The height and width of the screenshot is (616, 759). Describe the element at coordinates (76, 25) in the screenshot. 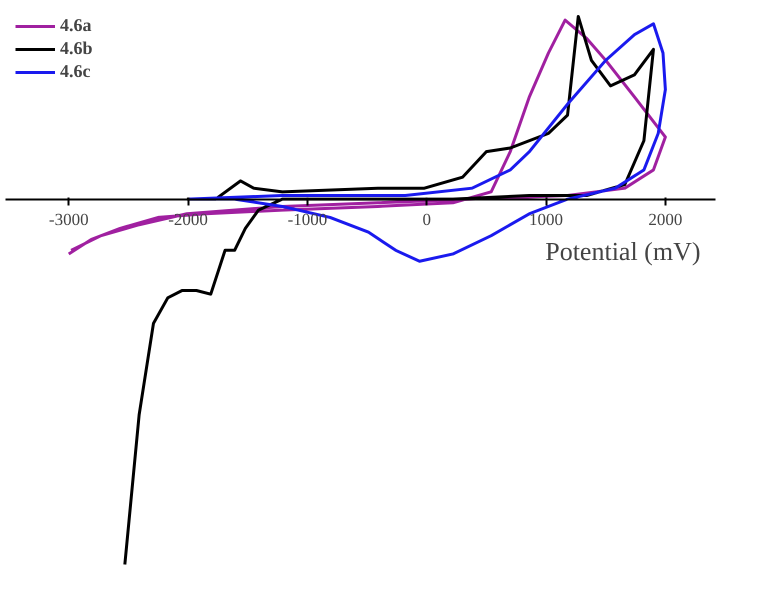

I see `legend-label: 4.6a` at that location.